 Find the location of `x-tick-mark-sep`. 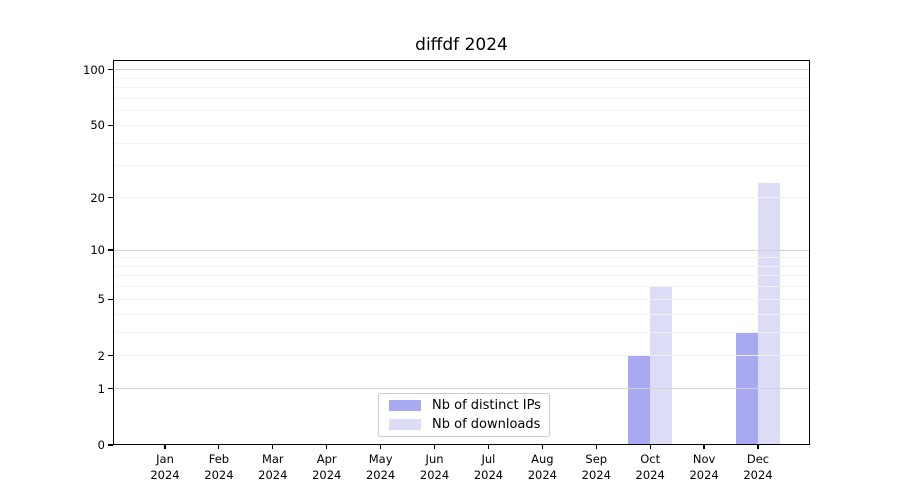

x-tick-mark-sep is located at coordinates (596, 447).